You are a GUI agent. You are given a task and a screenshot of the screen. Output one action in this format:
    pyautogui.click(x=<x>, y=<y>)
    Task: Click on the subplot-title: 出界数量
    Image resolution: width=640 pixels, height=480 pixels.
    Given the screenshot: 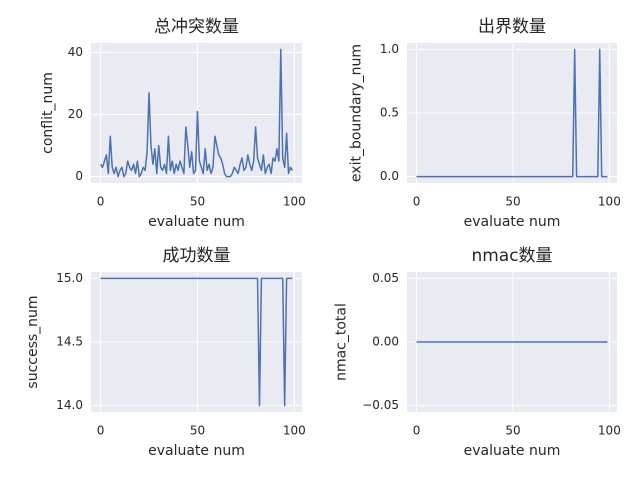 What is the action you would take?
    pyautogui.click(x=512, y=27)
    